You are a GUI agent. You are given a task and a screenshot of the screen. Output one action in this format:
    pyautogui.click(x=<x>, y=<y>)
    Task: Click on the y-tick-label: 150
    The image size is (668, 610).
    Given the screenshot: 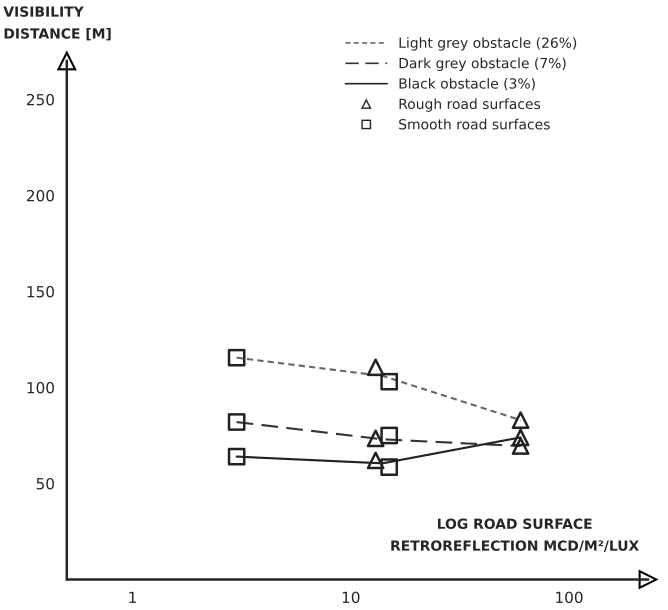 What is the action you would take?
    pyautogui.click(x=41, y=292)
    